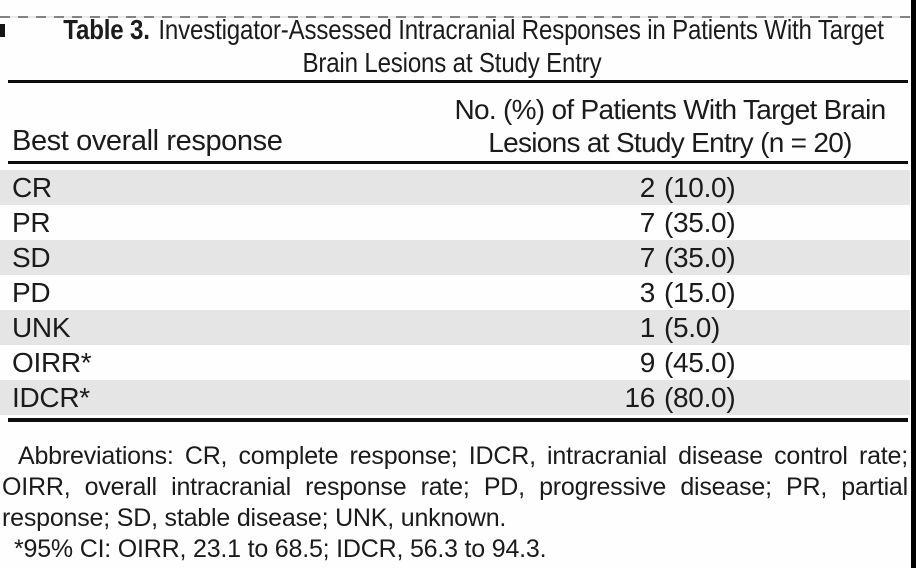  What do you see at coordinates (700, 397) in the screenshot?
I see `row-percent: (80.0)` at bounding box center [700, 397].